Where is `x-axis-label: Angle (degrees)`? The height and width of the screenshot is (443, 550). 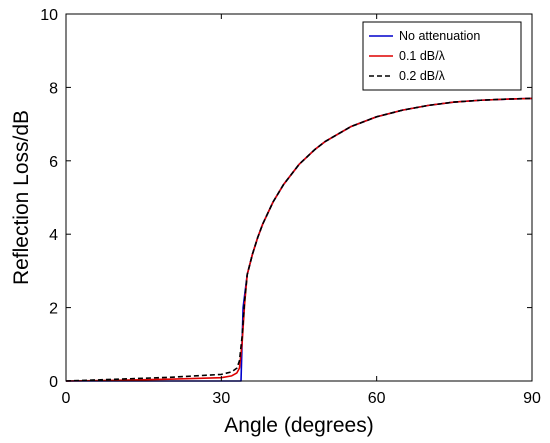 x-axis-label: Angle (degrees) is located at coordinates (298, 425).